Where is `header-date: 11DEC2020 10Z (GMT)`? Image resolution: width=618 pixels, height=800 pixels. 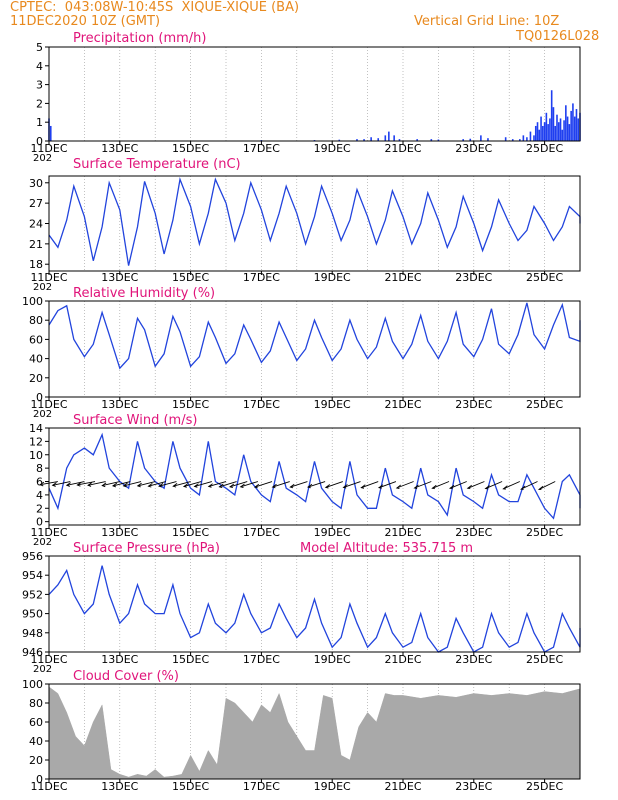
header-date: 11DEC2020 10Z (GMT) is located at coordinates (85, 21).